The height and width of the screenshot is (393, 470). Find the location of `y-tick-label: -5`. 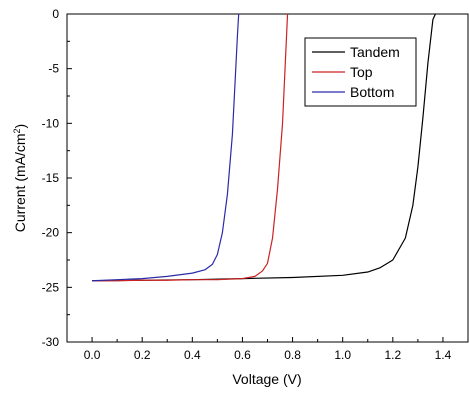

y-tick-label: -5 is located at coordinates (53, 69).